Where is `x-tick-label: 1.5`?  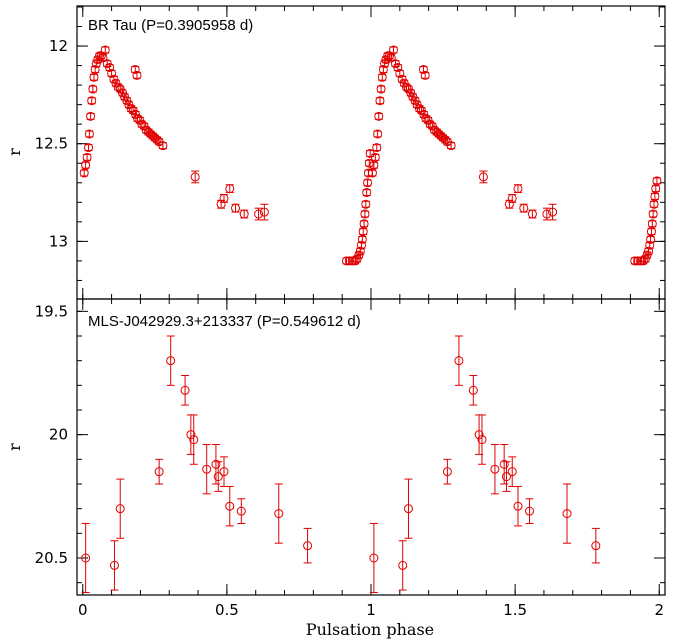
x-tick-label: 1.5 is located at coordinates (515, 610).